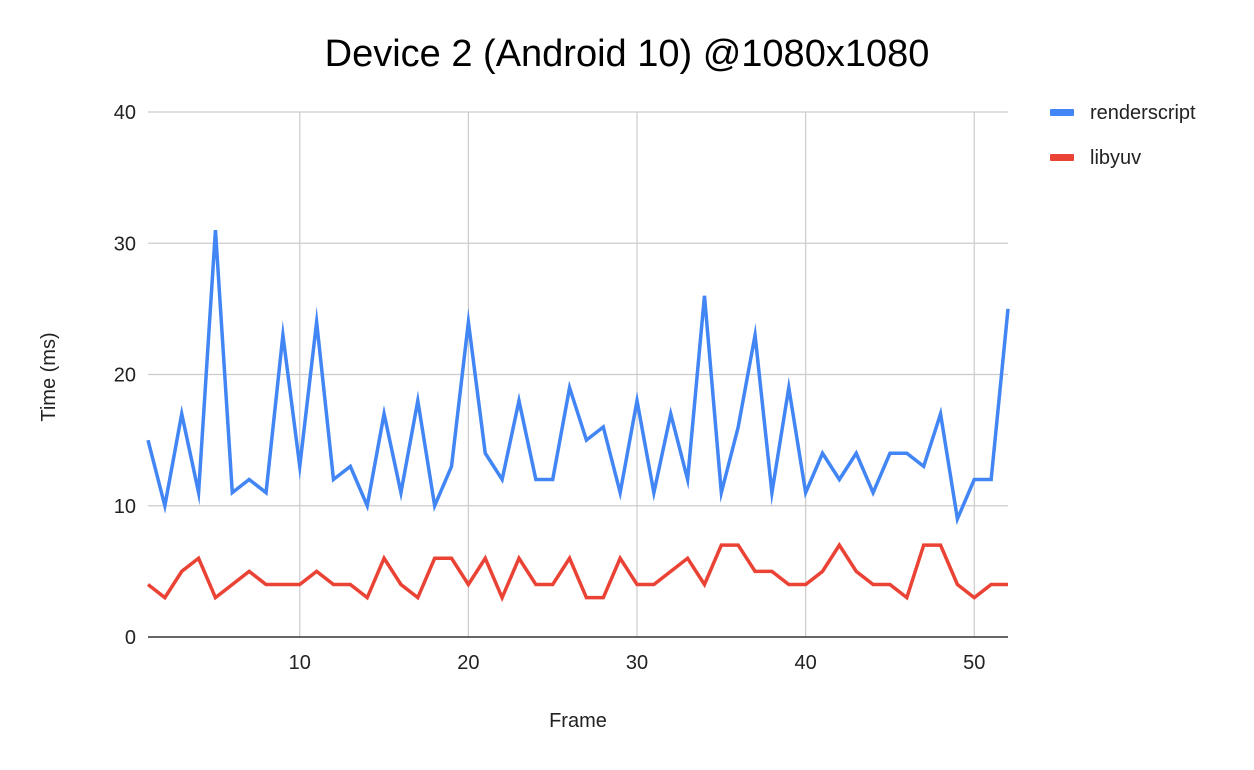  I want to click on y-axis-title: Time (ms), so click(49, 376).